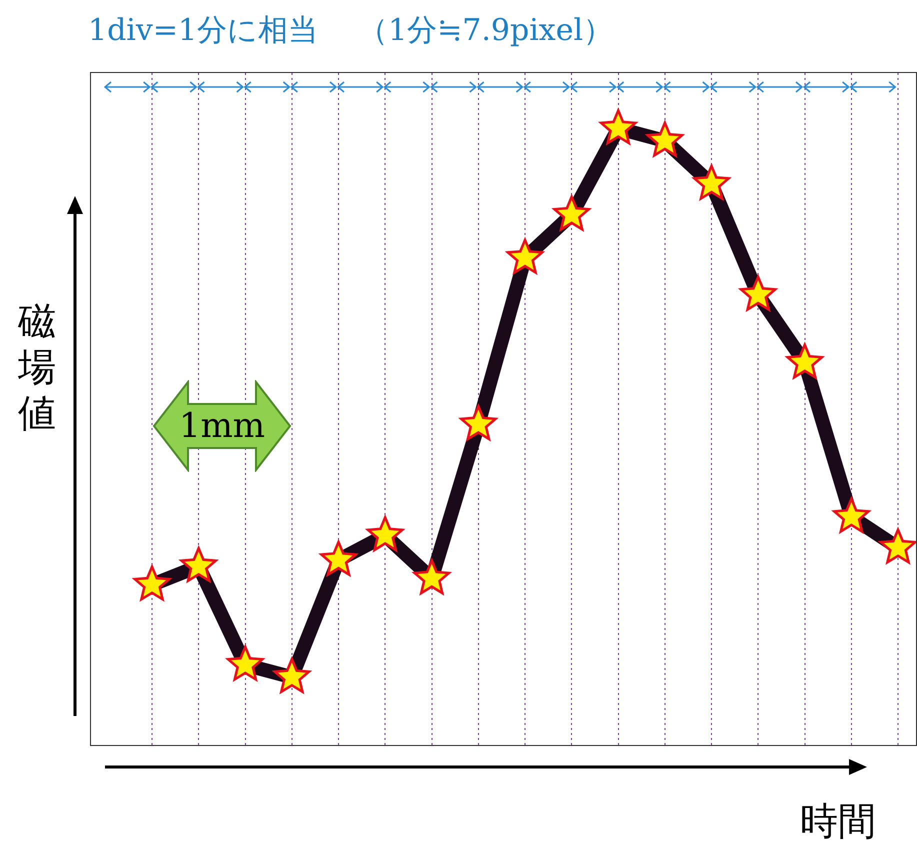 Image resolution: width=917 pixels, height=842 pixels. What do you see at coordinates (222, 426) in the screenshot?
I see `annotation: 1mm` at bounding box center [222, 426].